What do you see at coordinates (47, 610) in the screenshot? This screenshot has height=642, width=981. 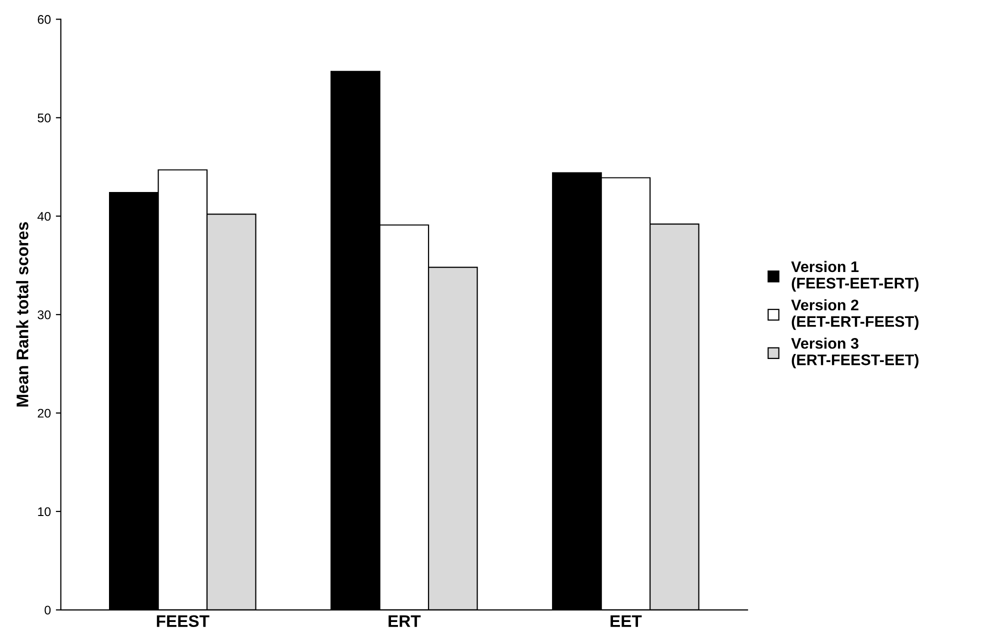 I see `y-tick-label: 0` at bounding box center [47, 610].